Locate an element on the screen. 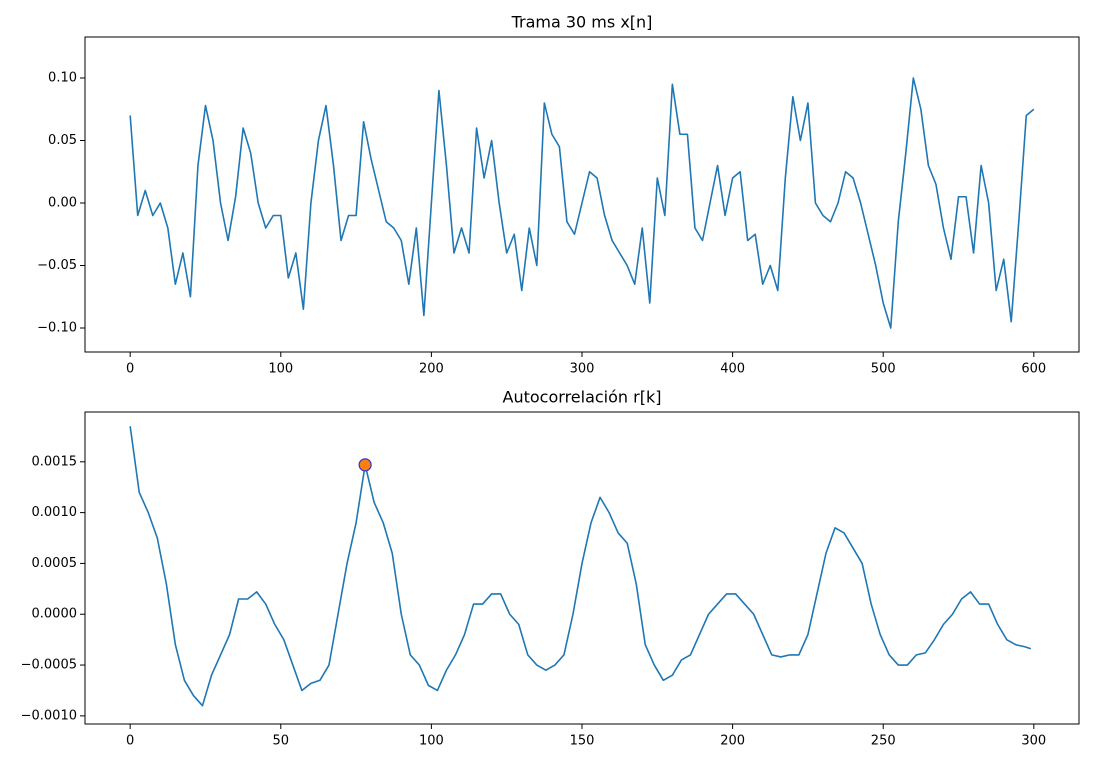  y-tick-label: −0.0005 is located at coordinates (49, 665).